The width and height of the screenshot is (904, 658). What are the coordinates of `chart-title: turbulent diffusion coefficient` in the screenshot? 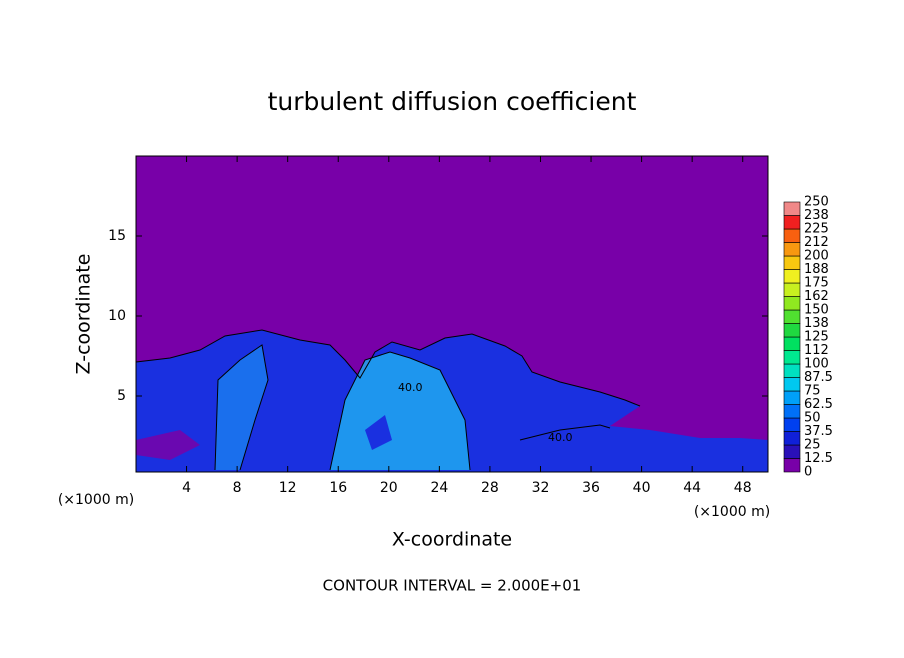 It's located at (452, 101).